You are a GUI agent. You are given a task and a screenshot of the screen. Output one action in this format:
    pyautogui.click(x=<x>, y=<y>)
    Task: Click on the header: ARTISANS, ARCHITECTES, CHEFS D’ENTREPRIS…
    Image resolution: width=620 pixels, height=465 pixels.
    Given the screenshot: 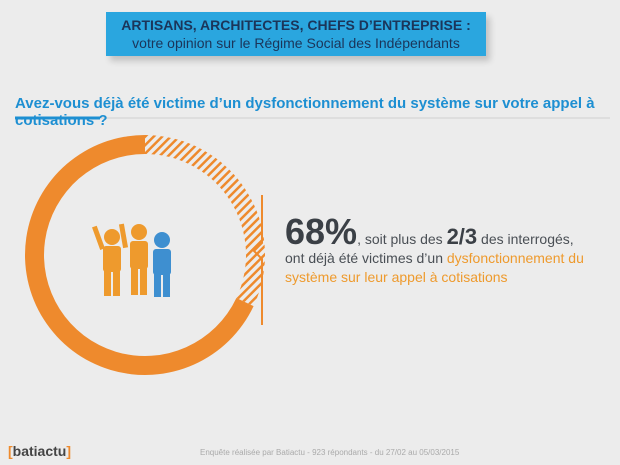 What is the action you would take?
    pyautogui.click(x=296, y=34)
    